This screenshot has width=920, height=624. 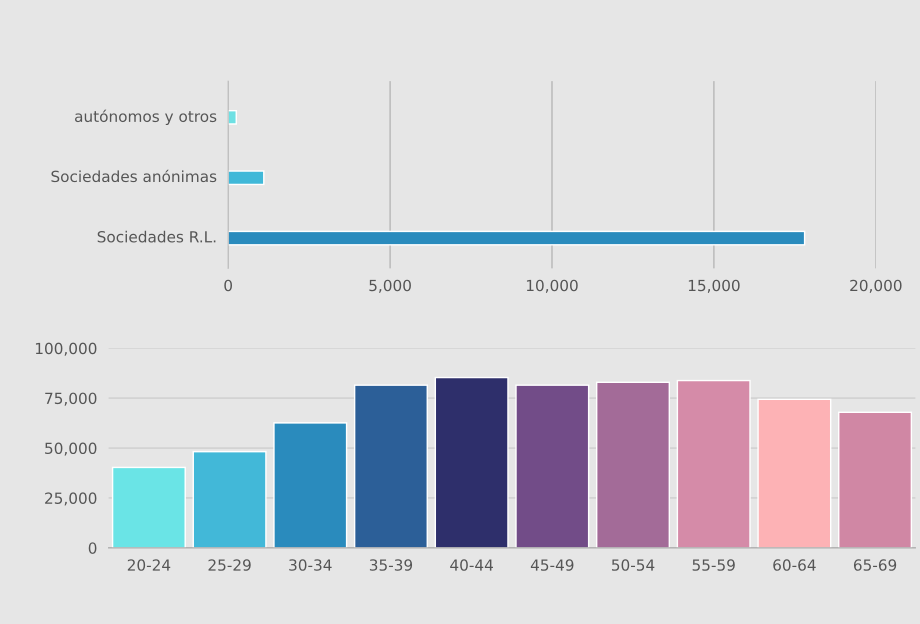 What do you see at coordinates (552, 286) in the screenshot?
I see `x-tick-label: 10,000` at bounding box center [552, 286].